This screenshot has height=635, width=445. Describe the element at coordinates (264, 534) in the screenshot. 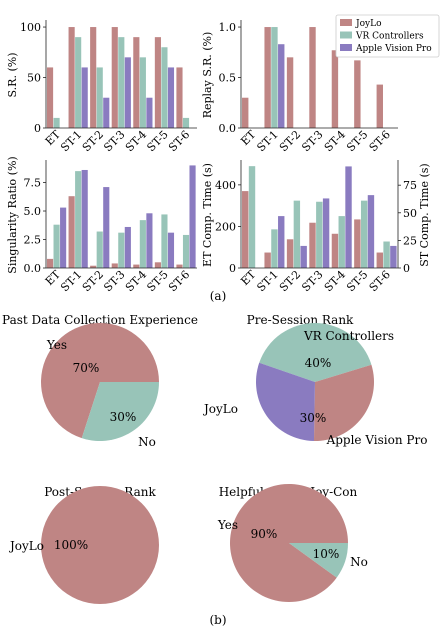

I see `pie-pct-label: 90%` at that location.